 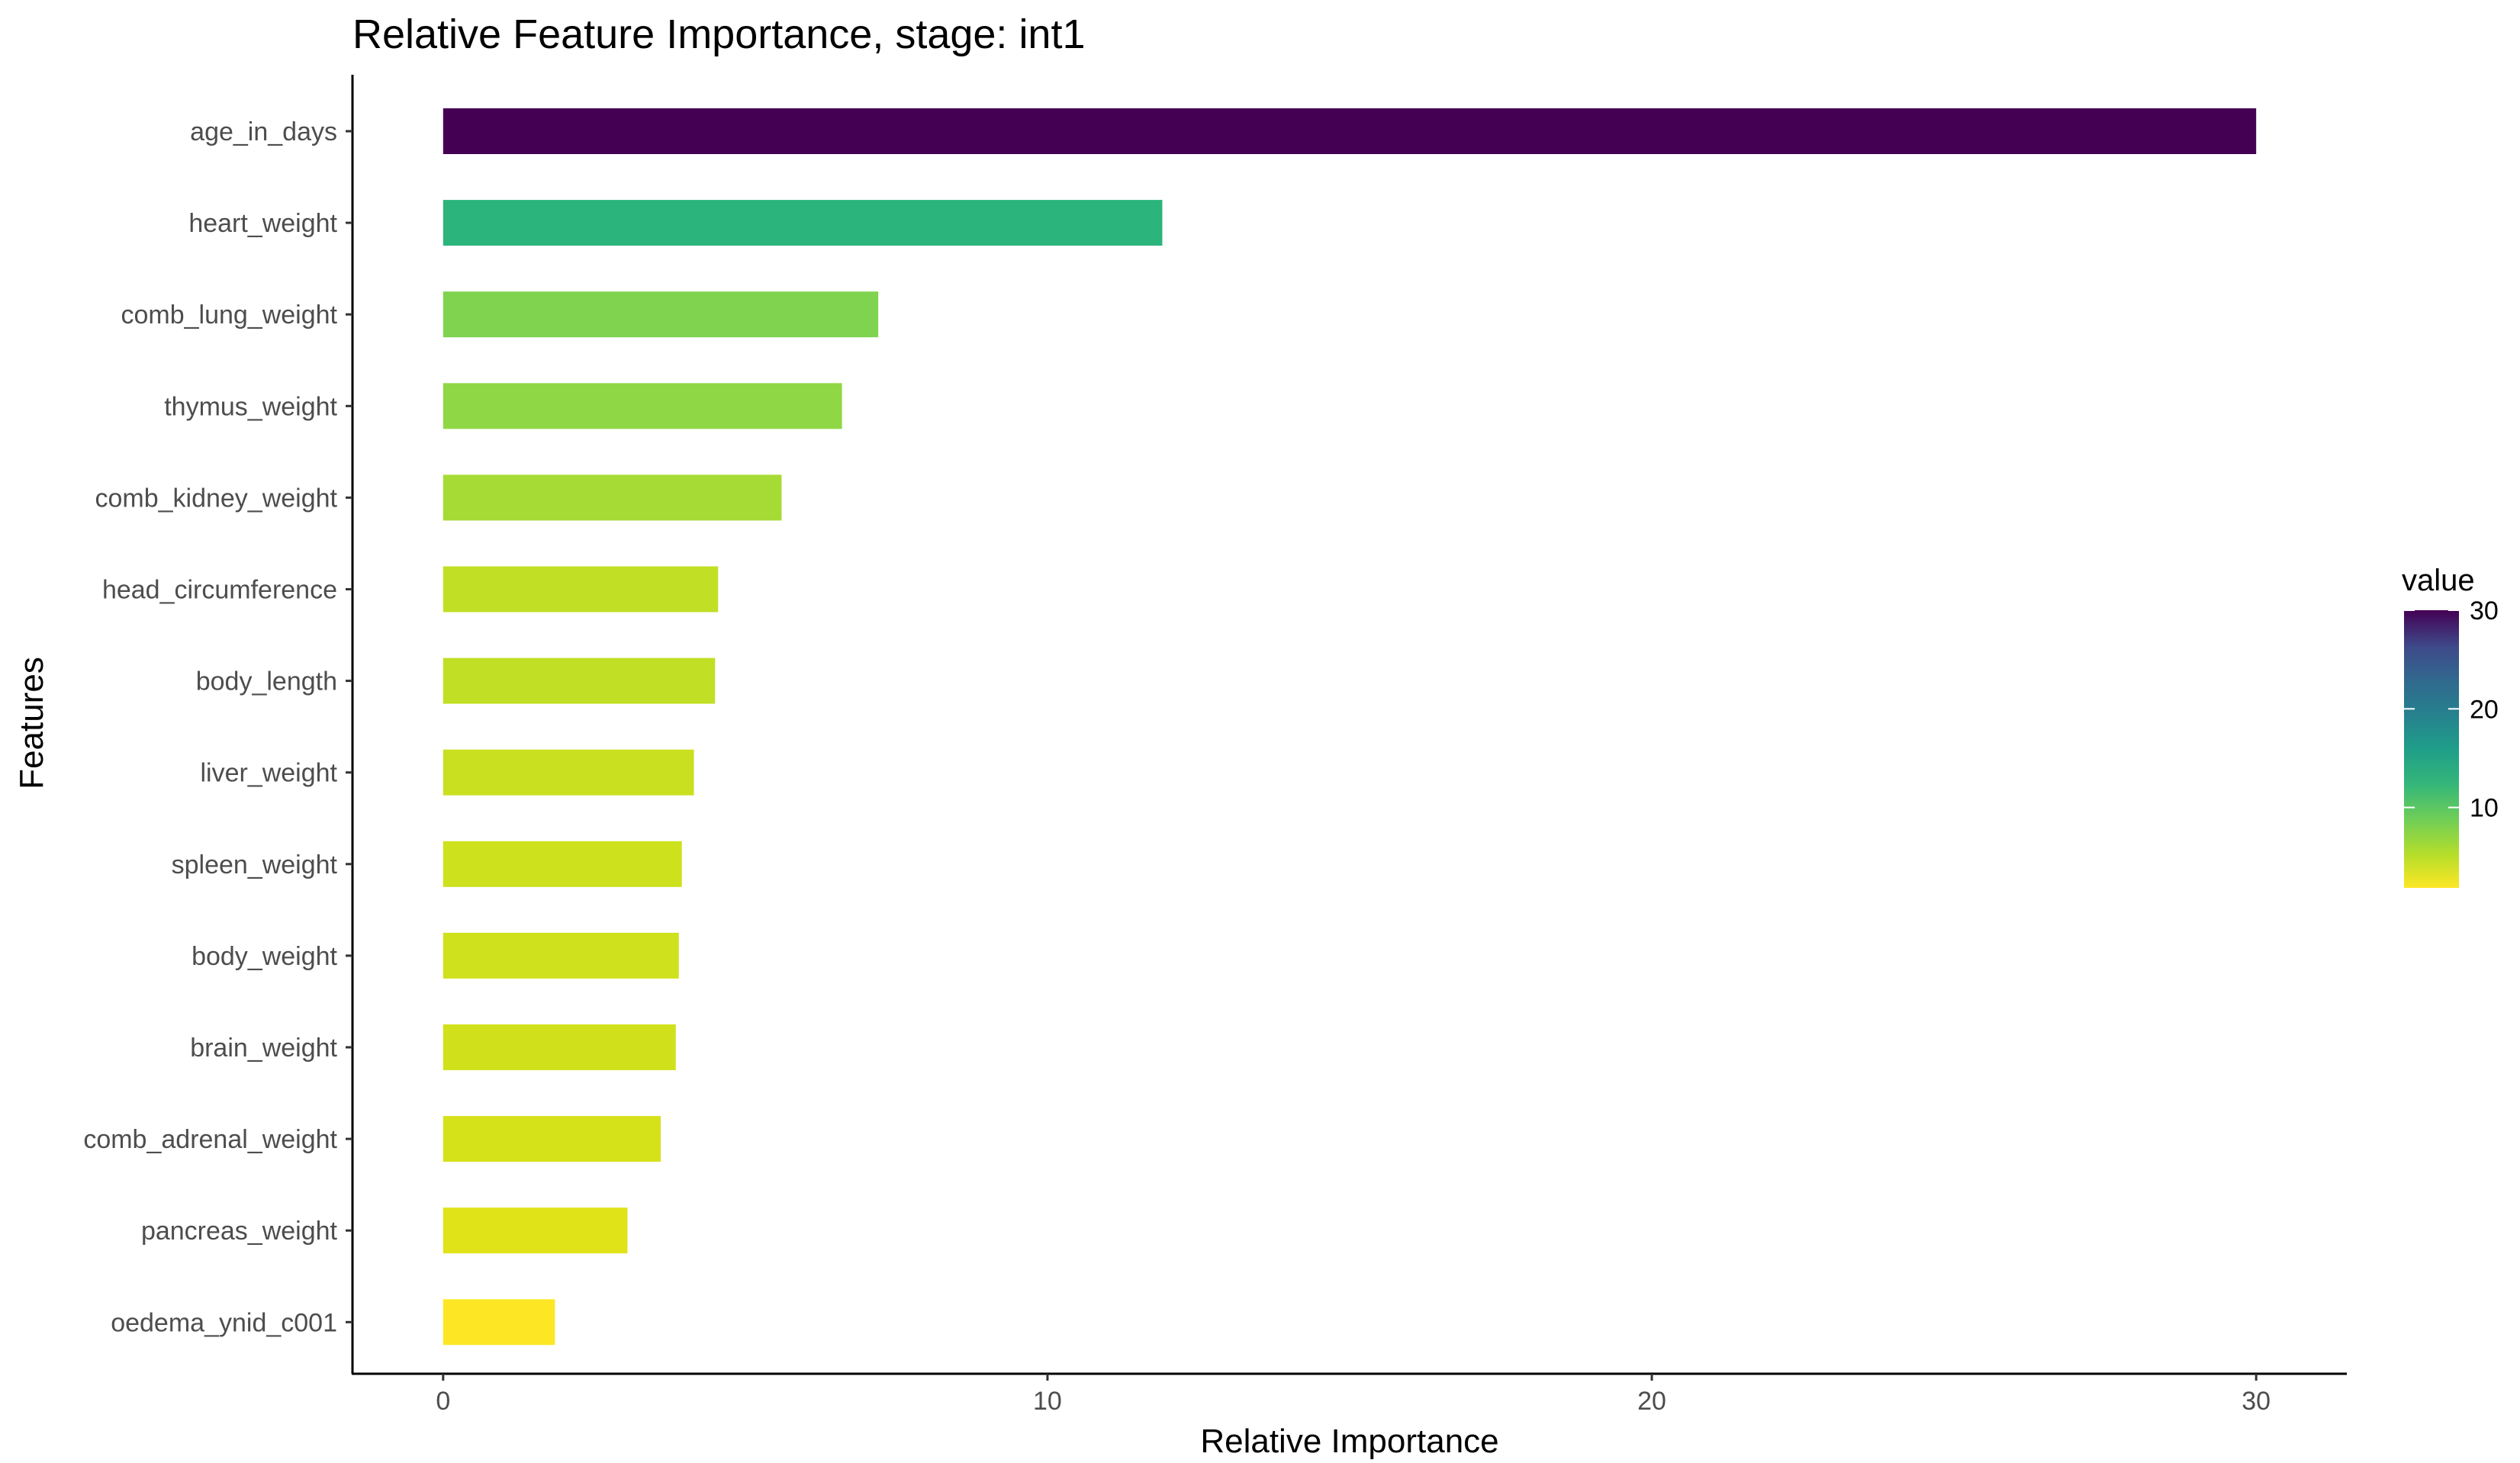 I want to click on x-tick-label: 20, so click(x=1652, y=1401).